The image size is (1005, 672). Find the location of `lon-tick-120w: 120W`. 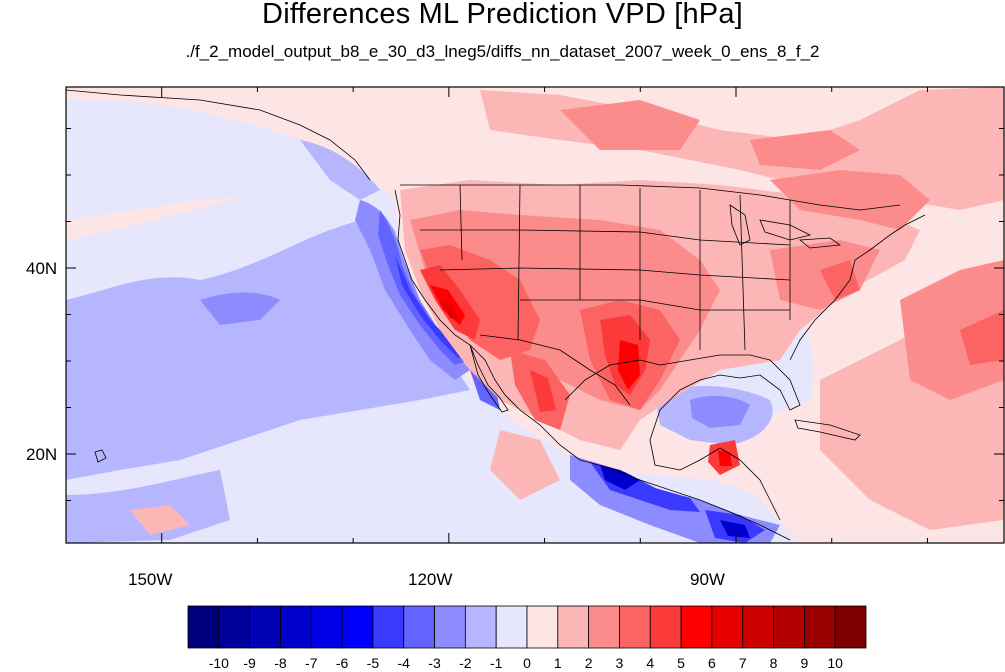

lon-tick-120w: 120W is located at coordinates (430, 579).